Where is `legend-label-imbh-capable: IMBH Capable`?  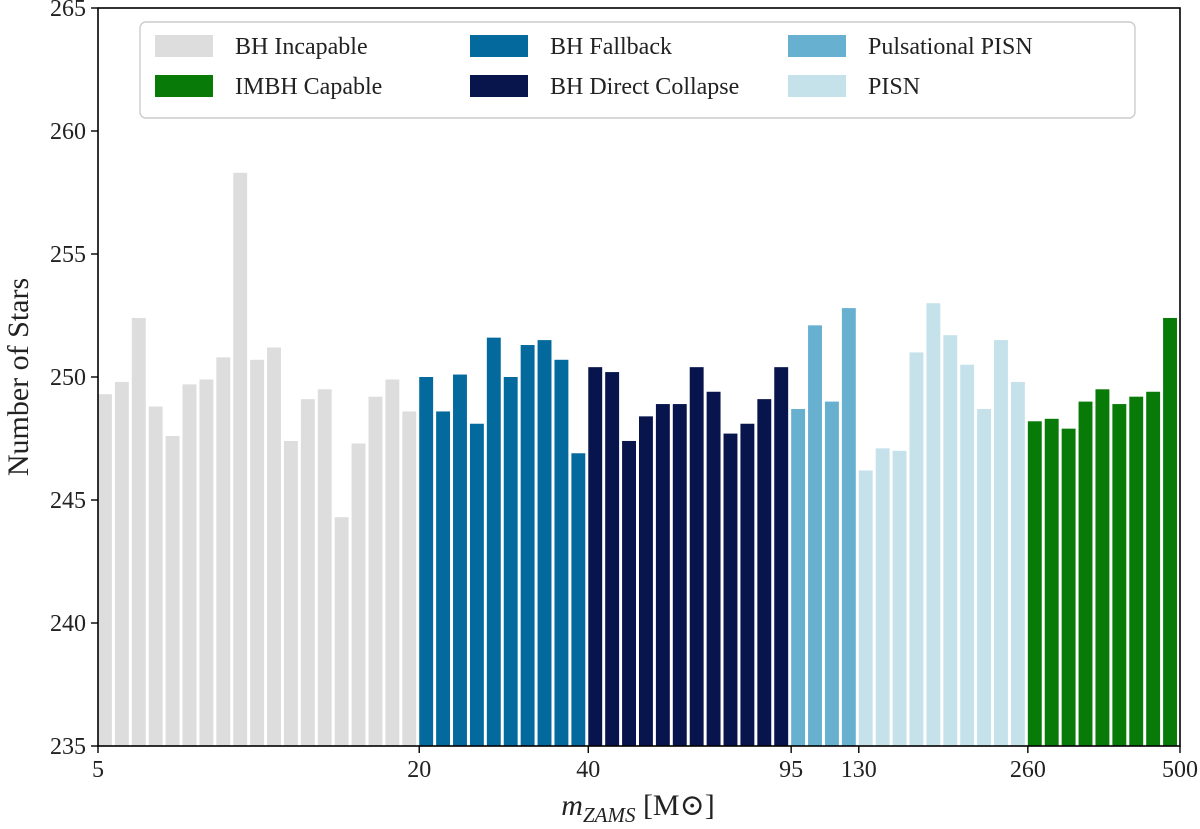
legend-label-imbh-capable: IMBH Capable is located at coordinates (308, 87).